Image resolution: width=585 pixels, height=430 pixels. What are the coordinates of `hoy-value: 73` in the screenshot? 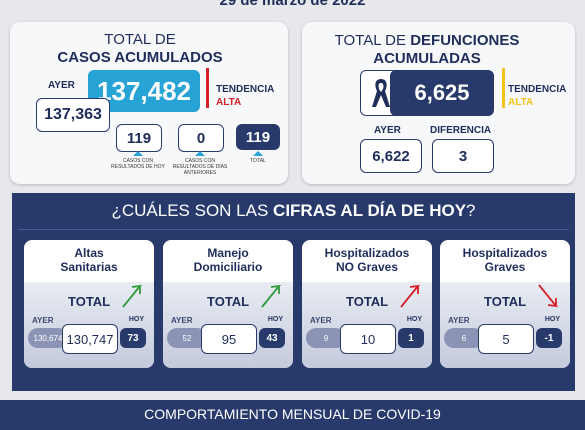 It's located at (133, 338).